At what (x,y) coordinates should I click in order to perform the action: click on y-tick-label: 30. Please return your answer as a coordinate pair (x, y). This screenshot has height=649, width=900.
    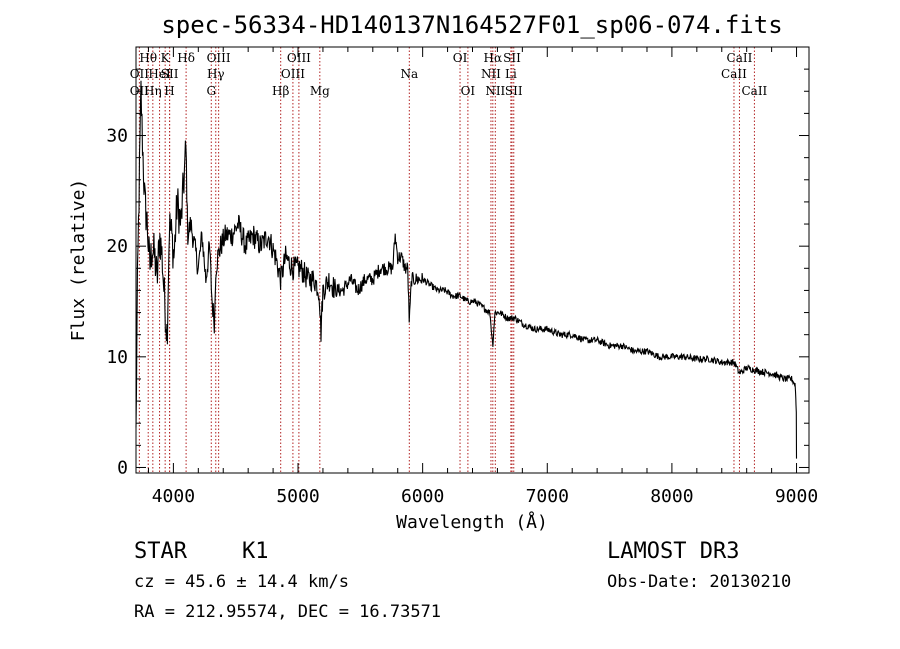
    Looking at the image, I should click on (117, 136).